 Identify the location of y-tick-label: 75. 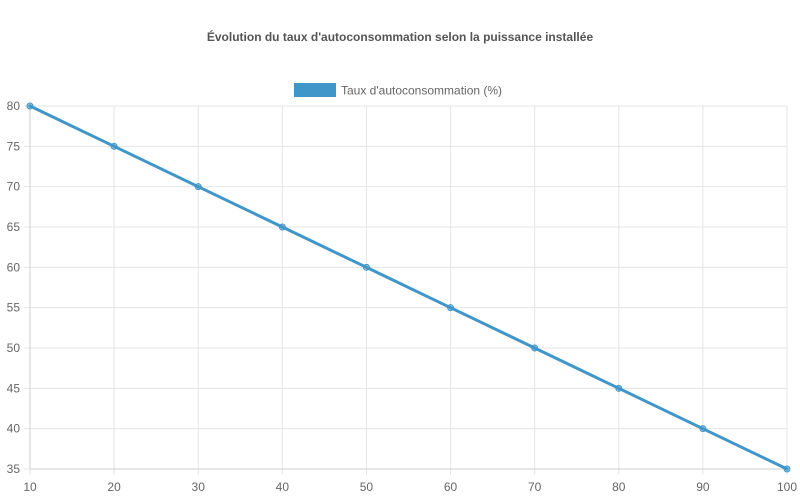
(14, 146).